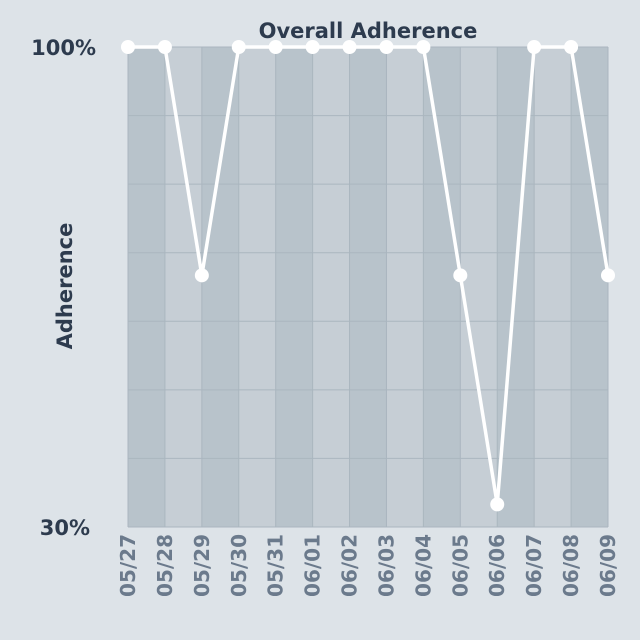 Image resolution: width=640 pixels, height=640 pixels. Describe the element at coordinates (65, 528) in the screenshot. I see `y-tick-min: 30%` at that location.